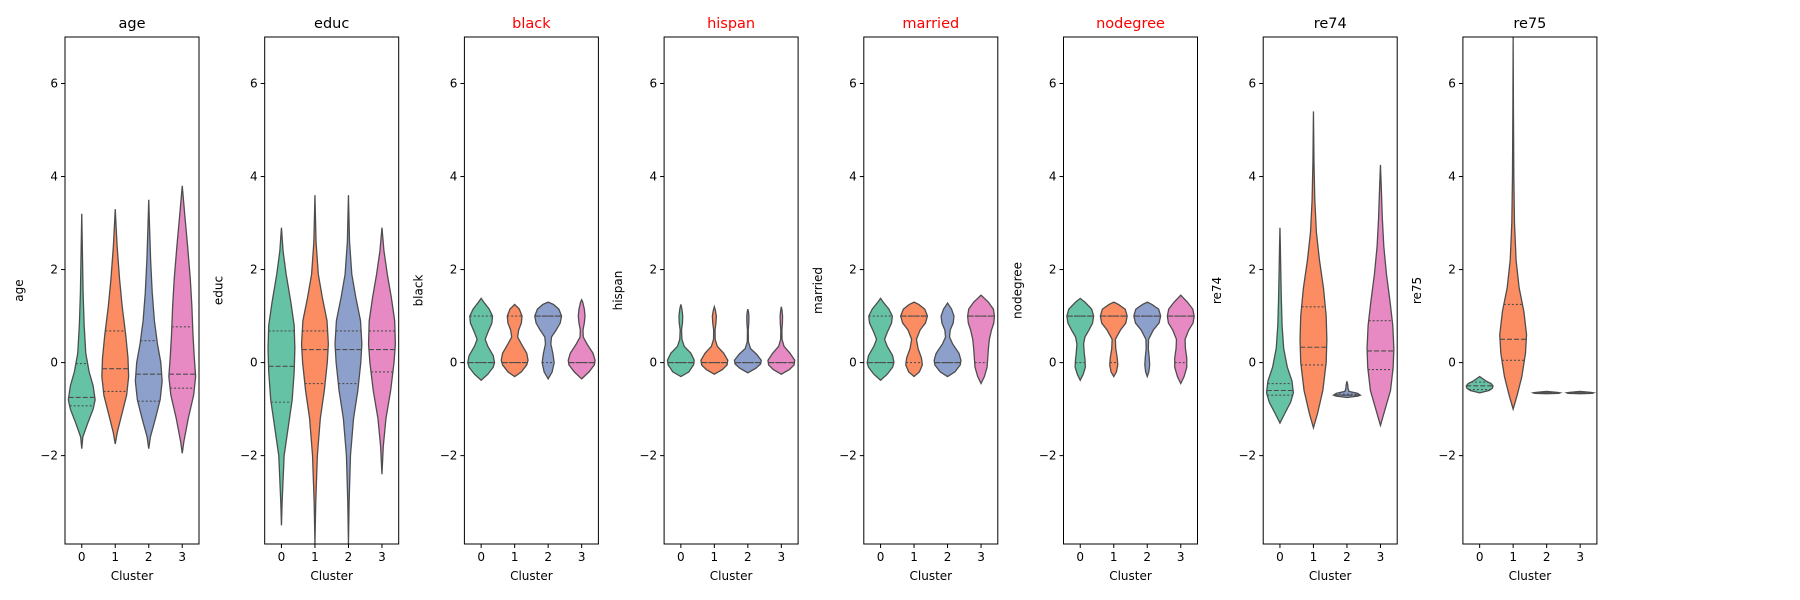 The image size is (1800, 600). I want to click on y-axis-label: age, so click(19, 290).